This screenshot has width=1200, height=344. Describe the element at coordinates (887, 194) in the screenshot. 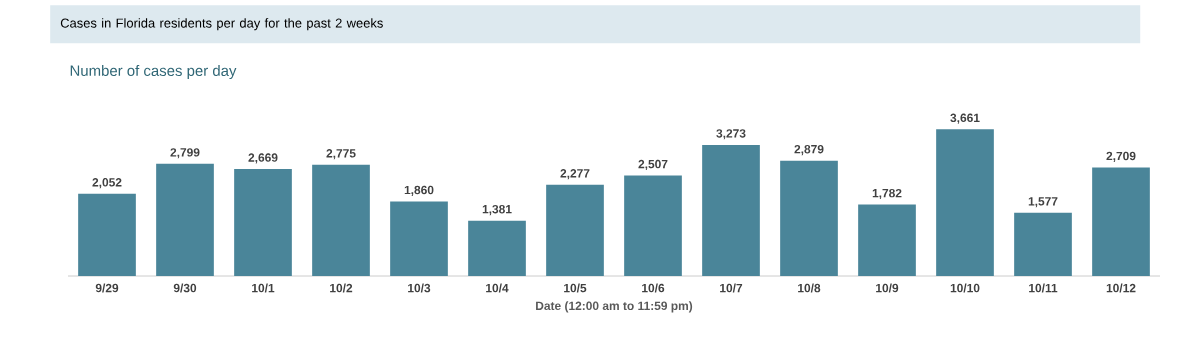

I see `data-label: 1,782` at that location.